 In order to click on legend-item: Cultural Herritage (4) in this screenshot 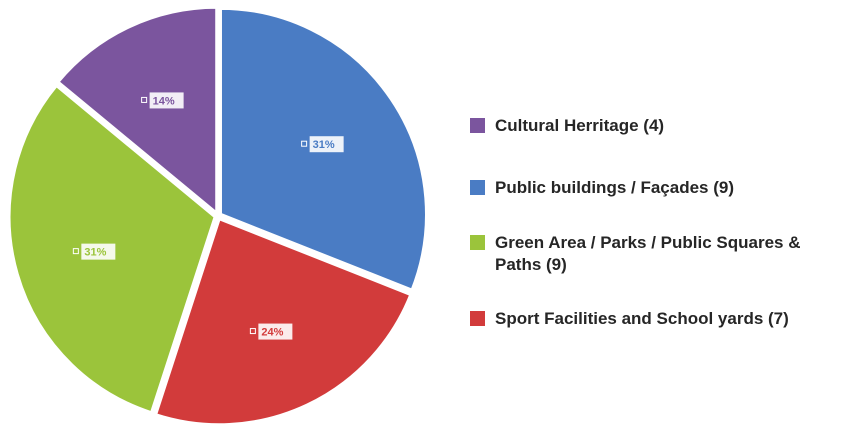, I will do `click(660, 126)`.